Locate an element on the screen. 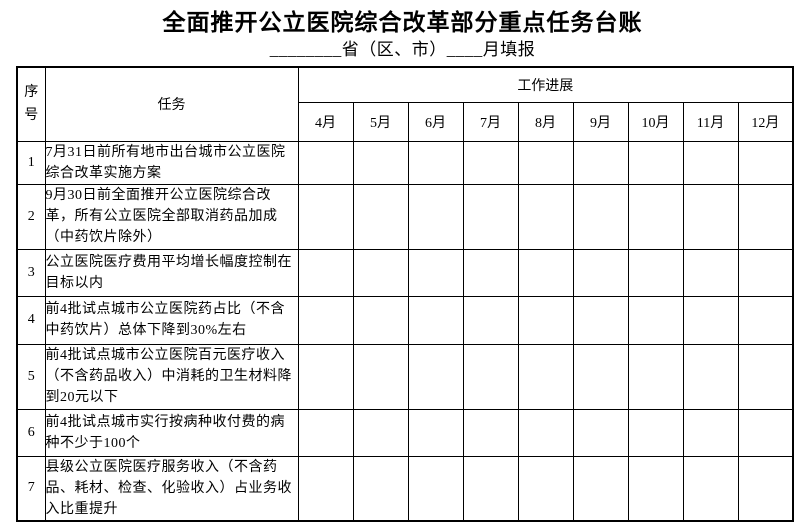  header-row-top: 序号 任务 工作进展 is located at coordinates (405, 104).